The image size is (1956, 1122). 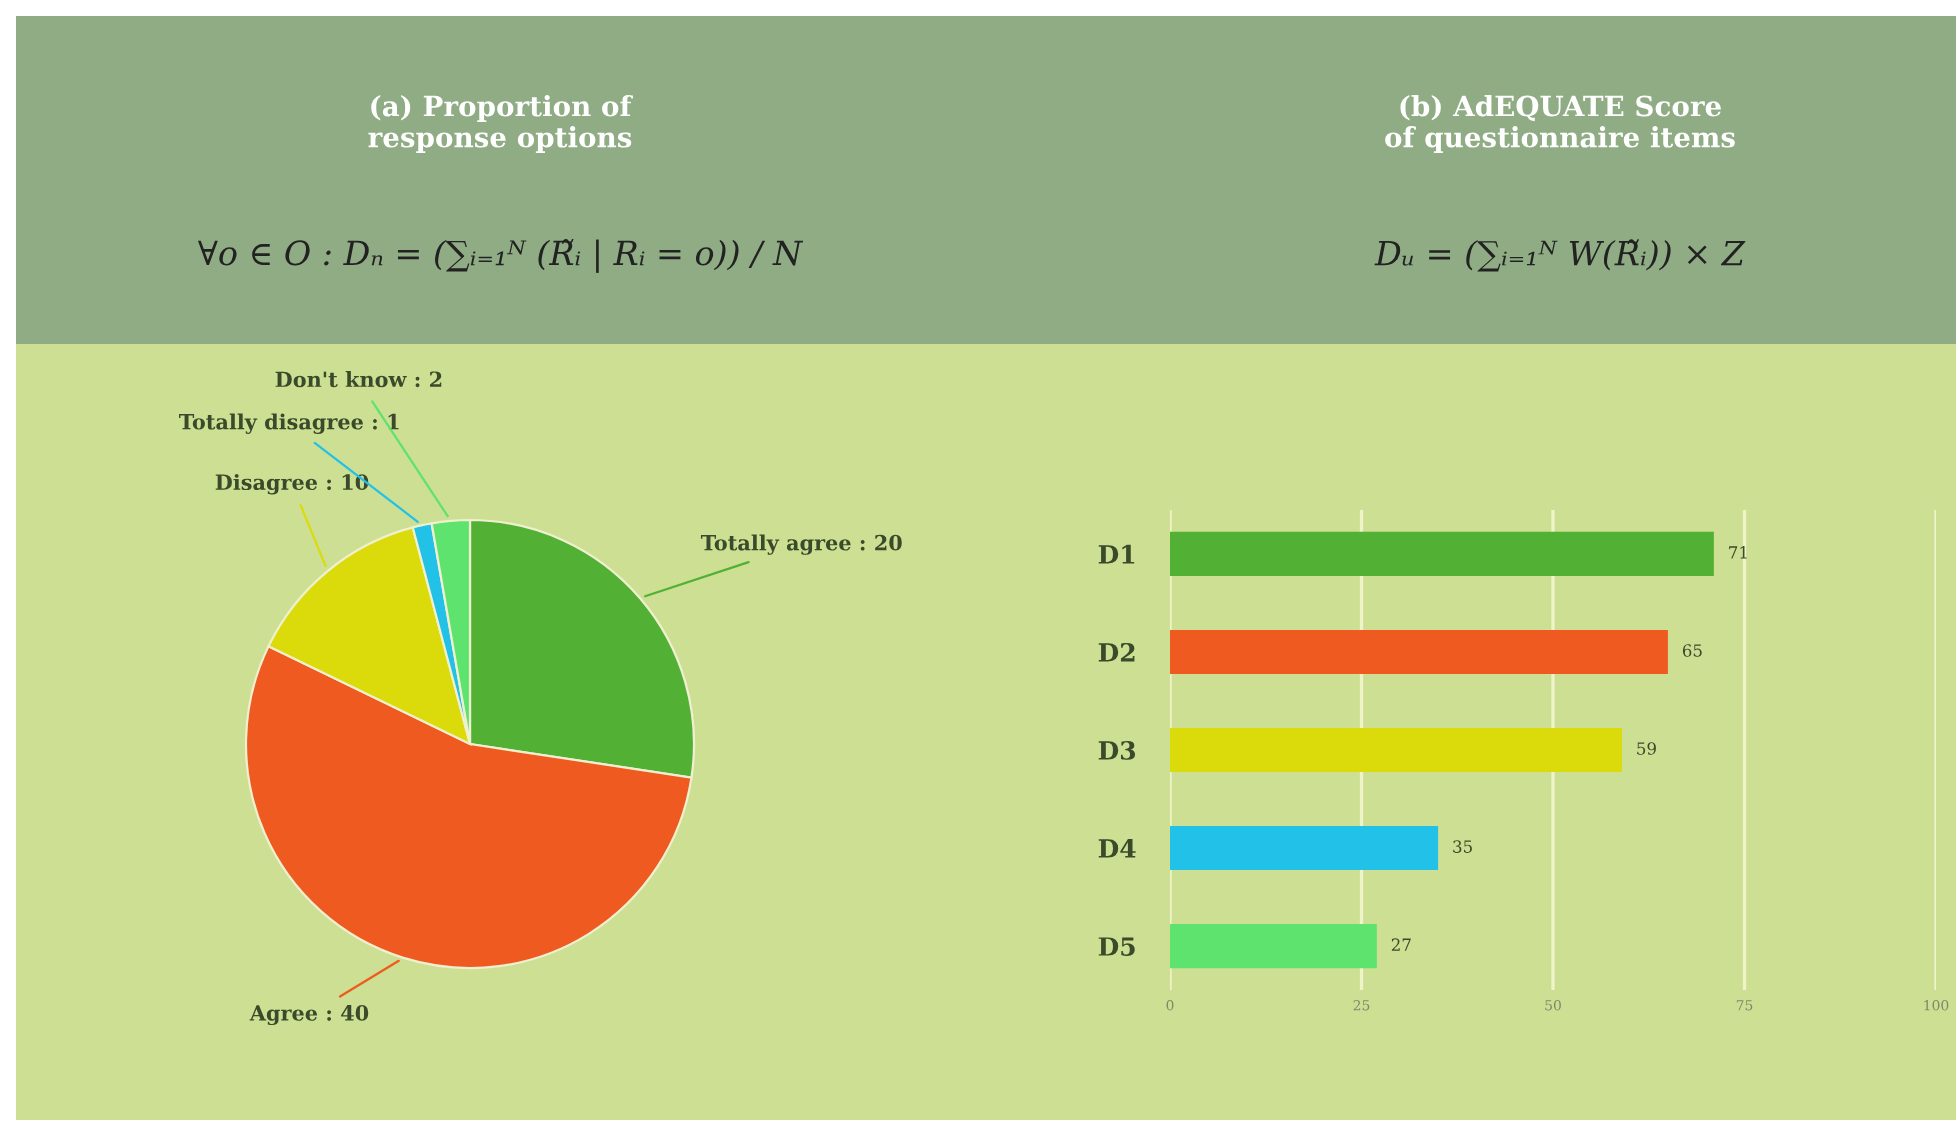 What do you see at coordinates (801, 544) in the screenshot?
I see `slice-label: Totally agree : 20` at bounding box center [801, 544].